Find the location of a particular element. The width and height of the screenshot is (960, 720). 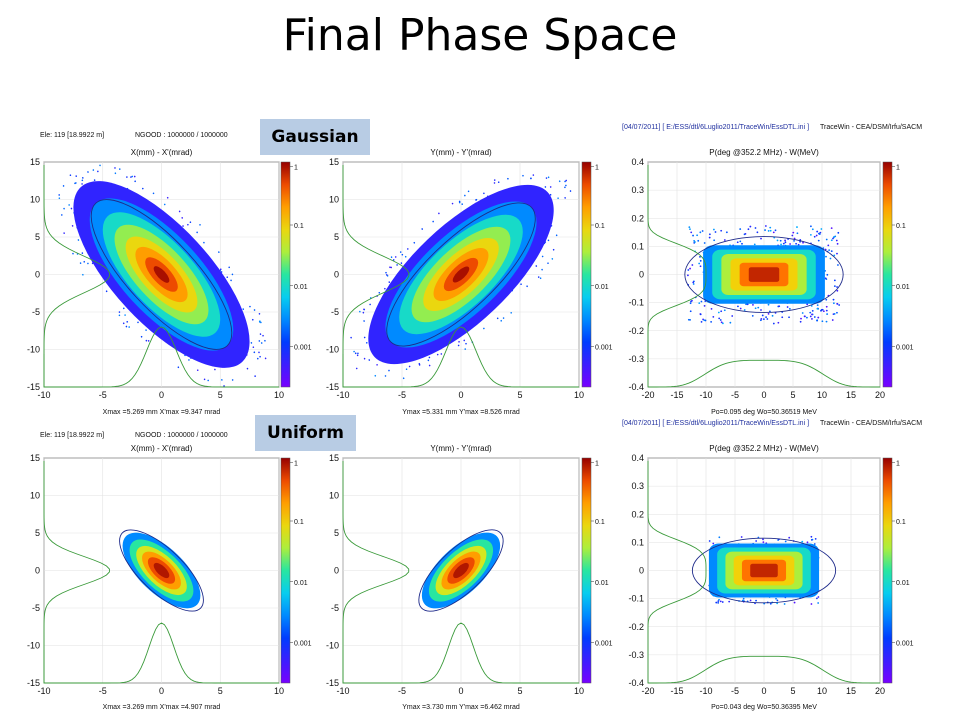

y-tick-label: 0.2 is located at coordinates (637, 218).